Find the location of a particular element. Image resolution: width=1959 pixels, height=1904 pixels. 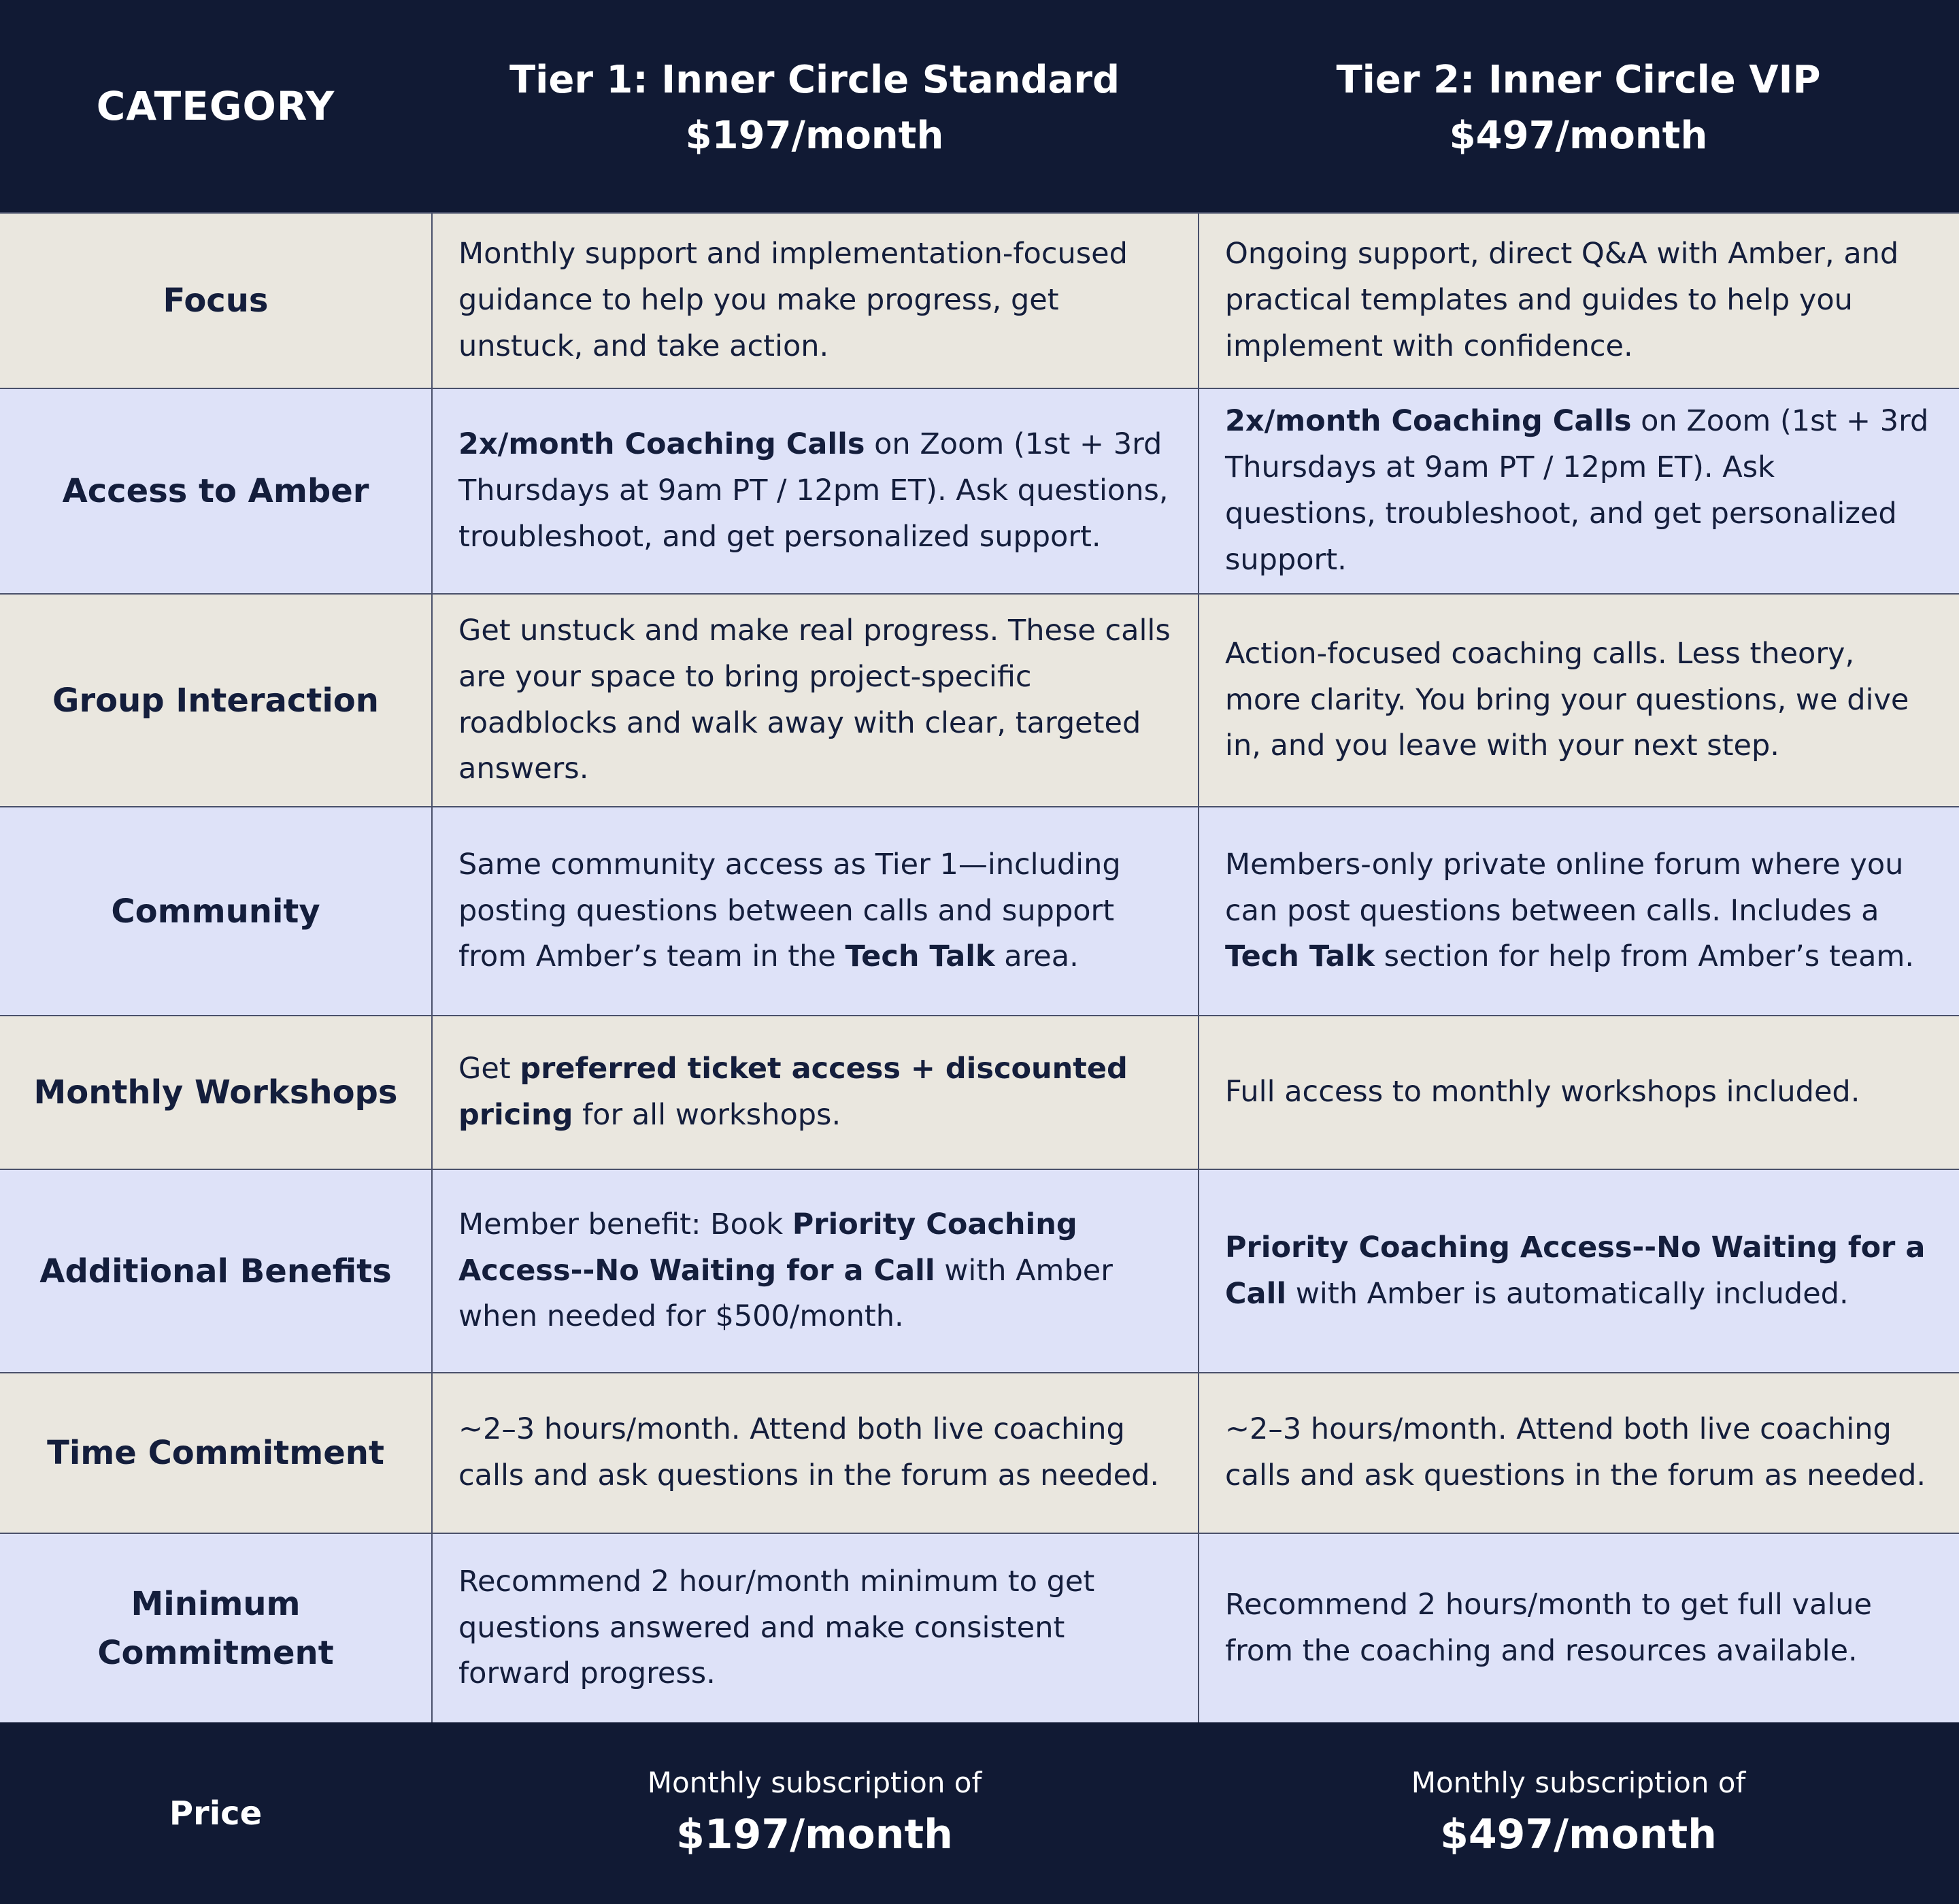

header-tier2: Tier 2: Inner Circle VIP $497/month is located at coordinates (1578, 106).